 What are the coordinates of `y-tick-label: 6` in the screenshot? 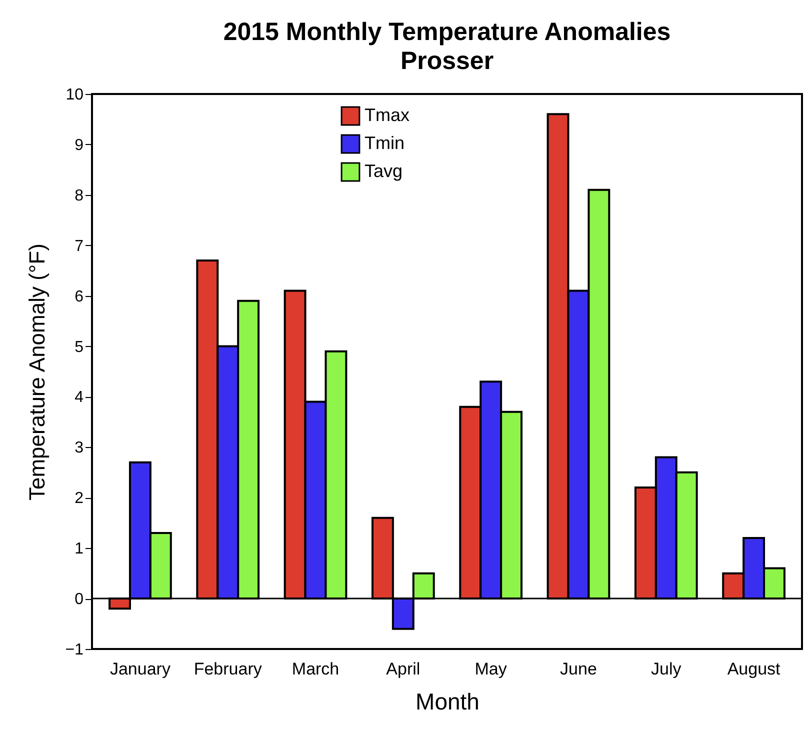 It's located at (79, 297).